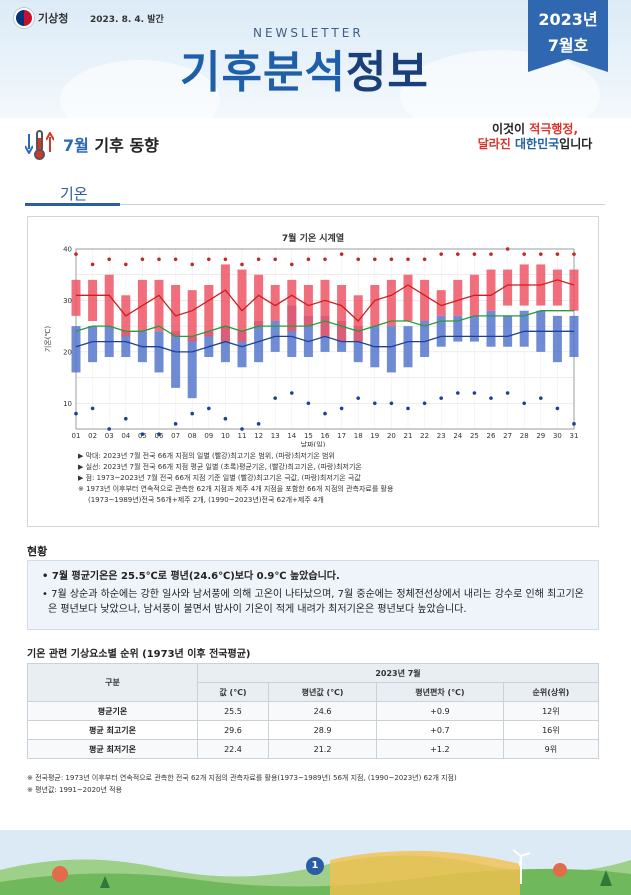 The image size is (631, 895). What do you see at coordinates (324, 341) in the screenshot?
I see `min-temp-line` at bounding box center [324, 341].